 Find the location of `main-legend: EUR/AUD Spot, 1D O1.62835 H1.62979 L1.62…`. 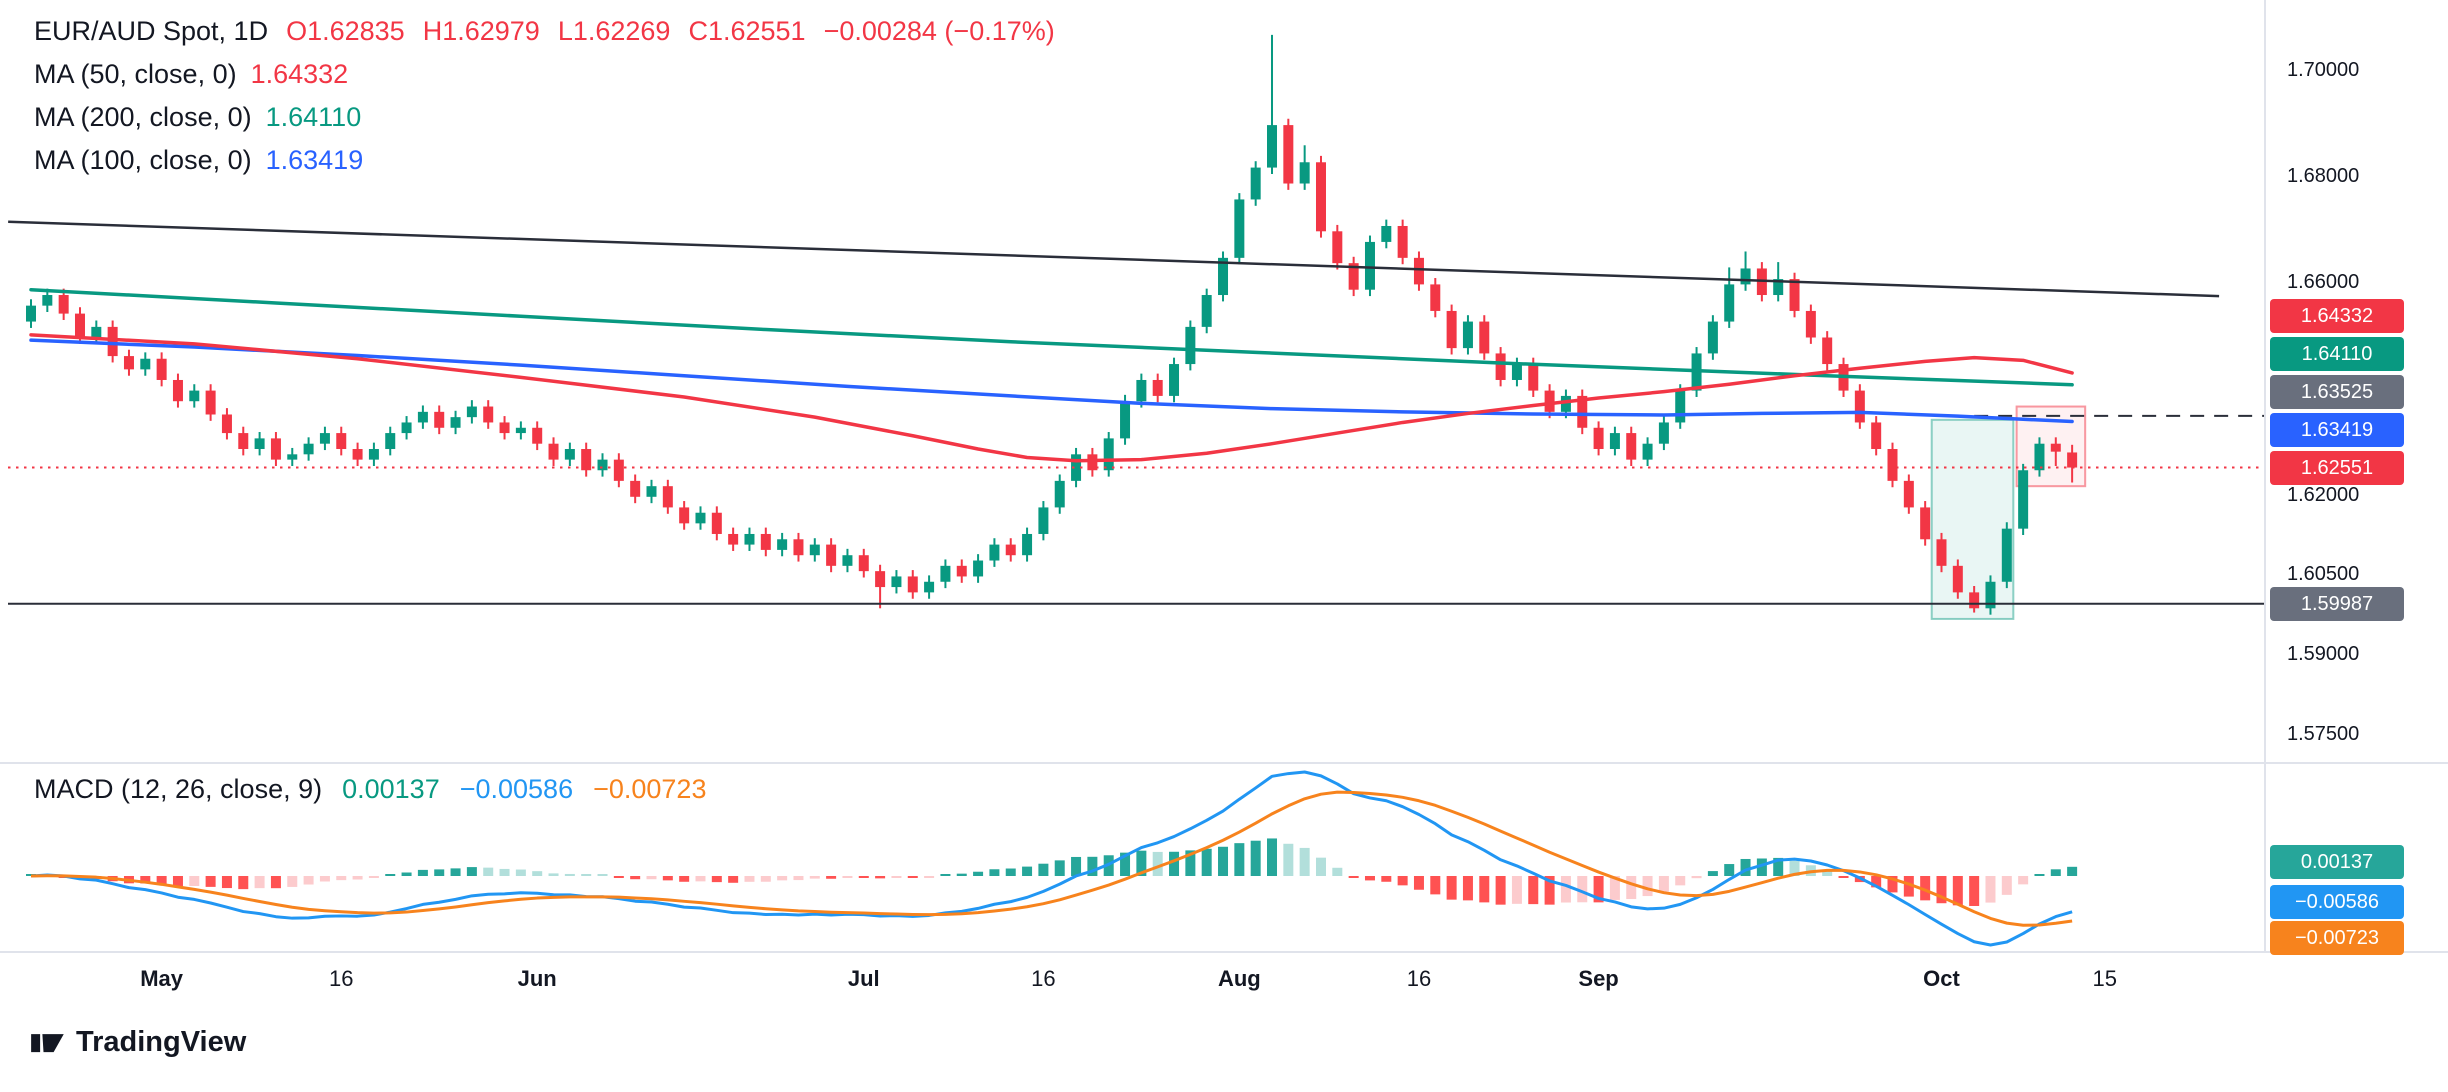

main-legend: EUR/AUD Spot, 1D O1.62835 H1.62979 L1.62… is located at coordinates (544, 102).